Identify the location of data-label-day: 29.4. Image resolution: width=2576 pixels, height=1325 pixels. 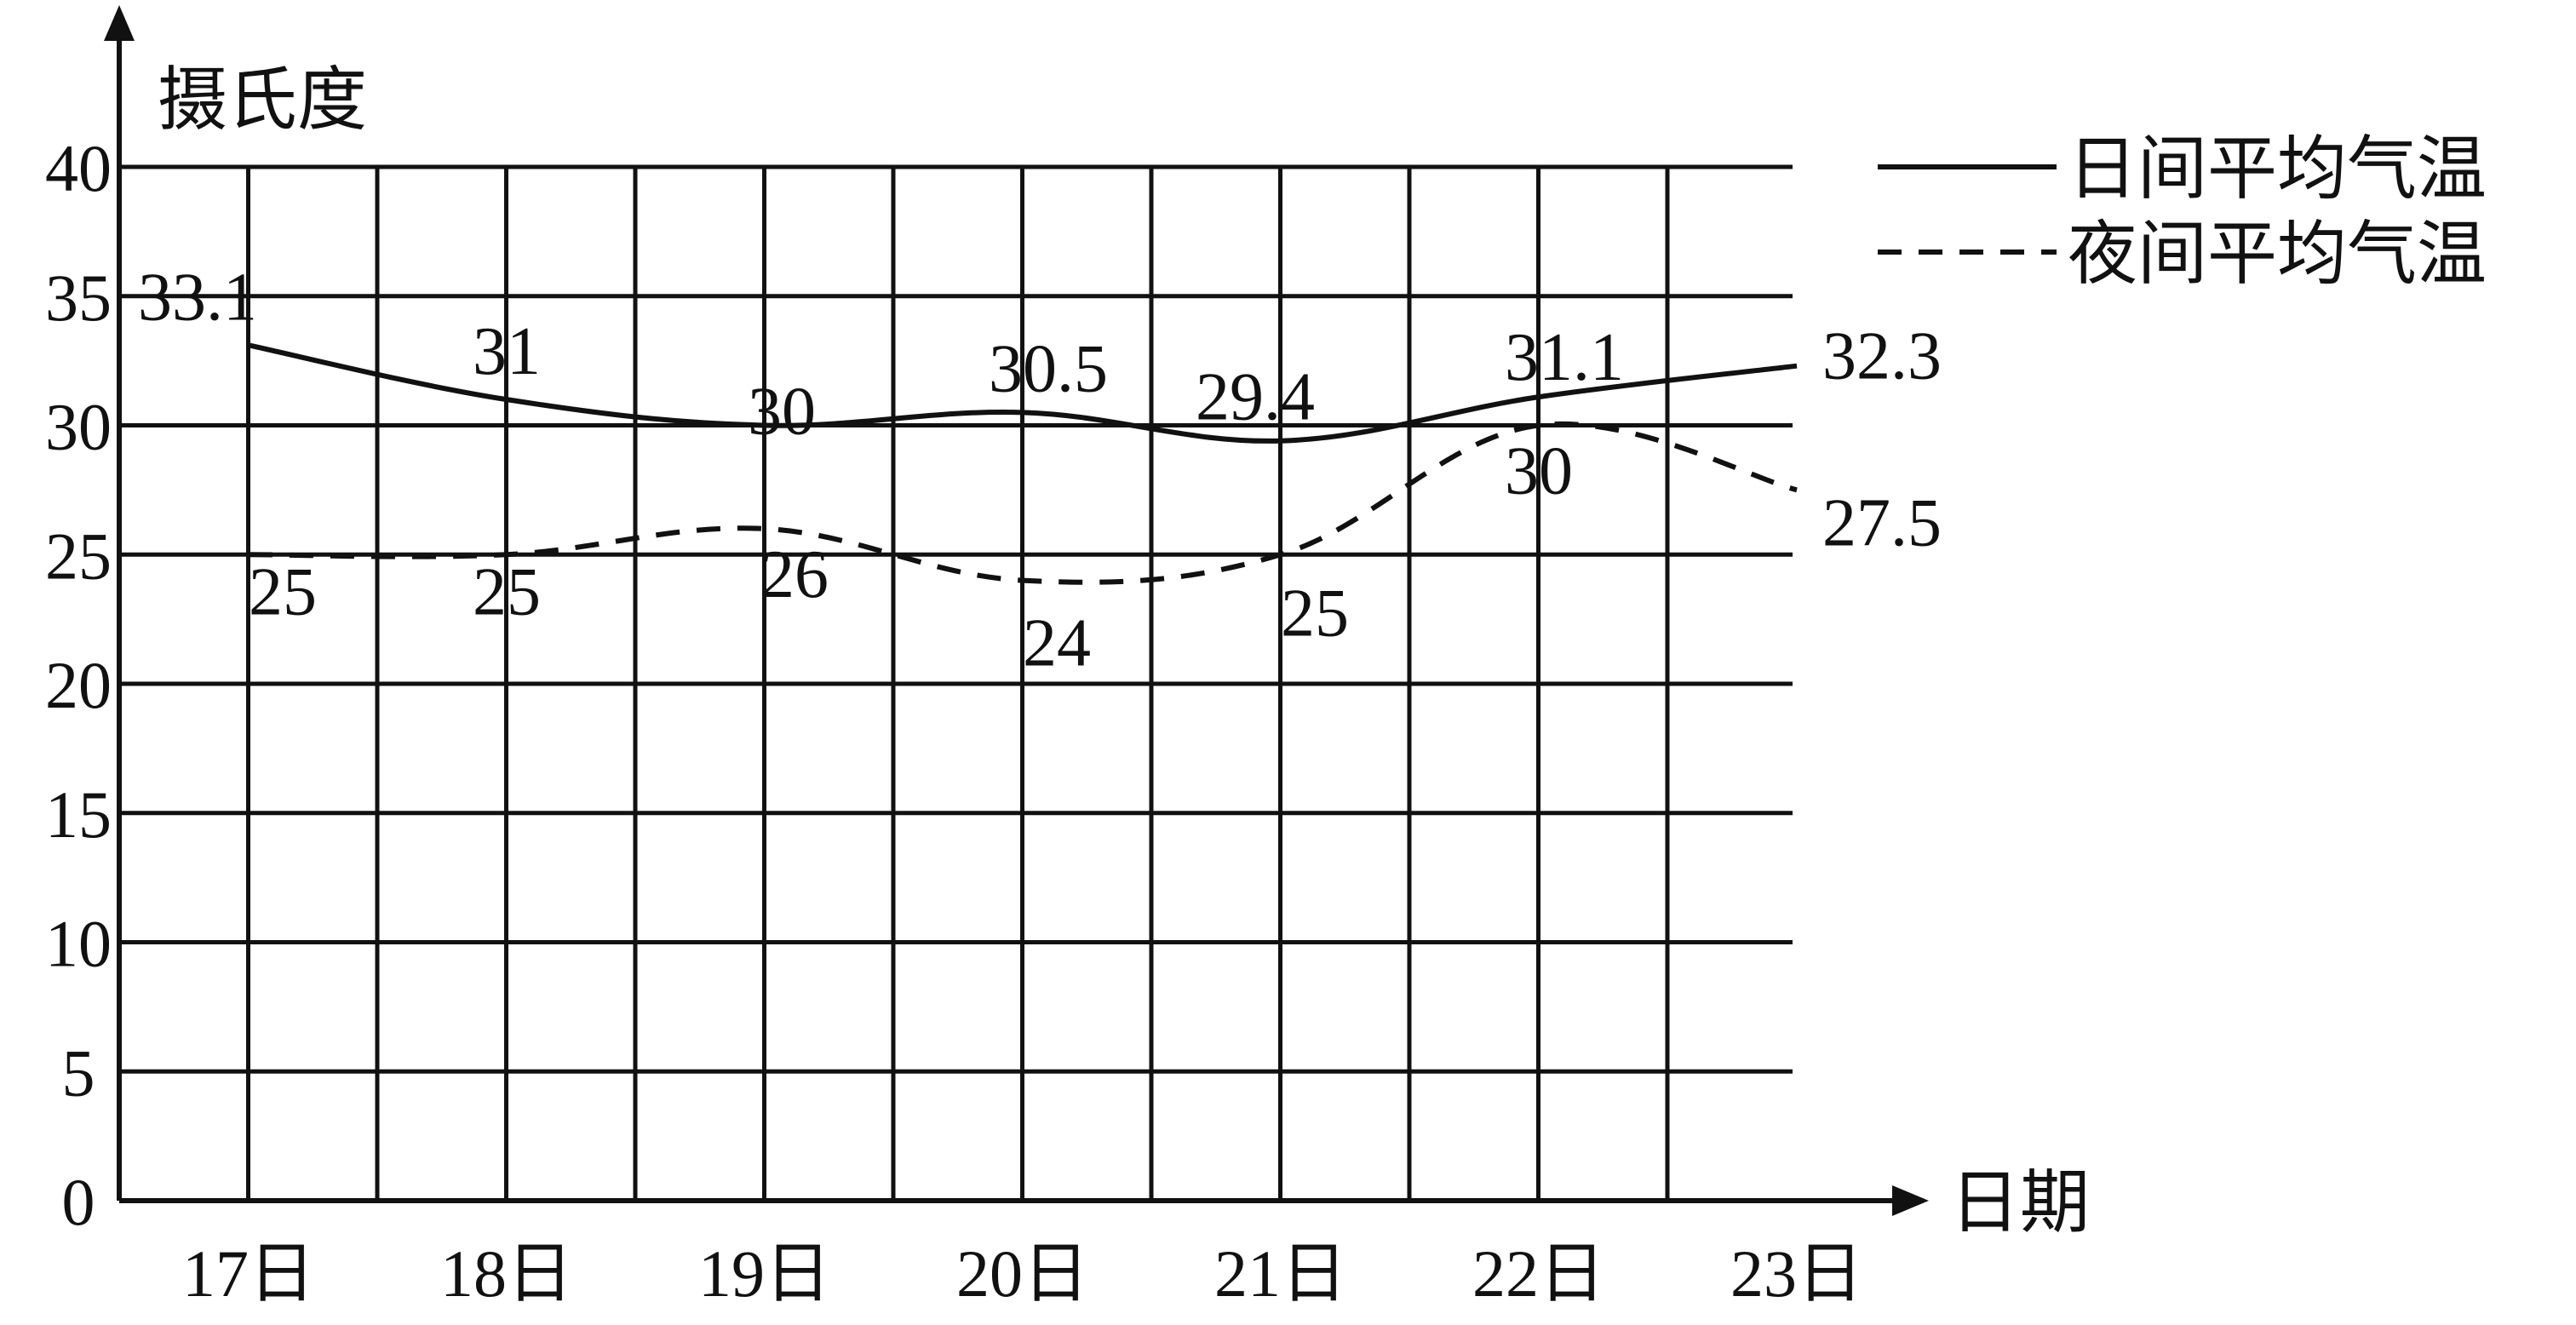
(1255, 397).